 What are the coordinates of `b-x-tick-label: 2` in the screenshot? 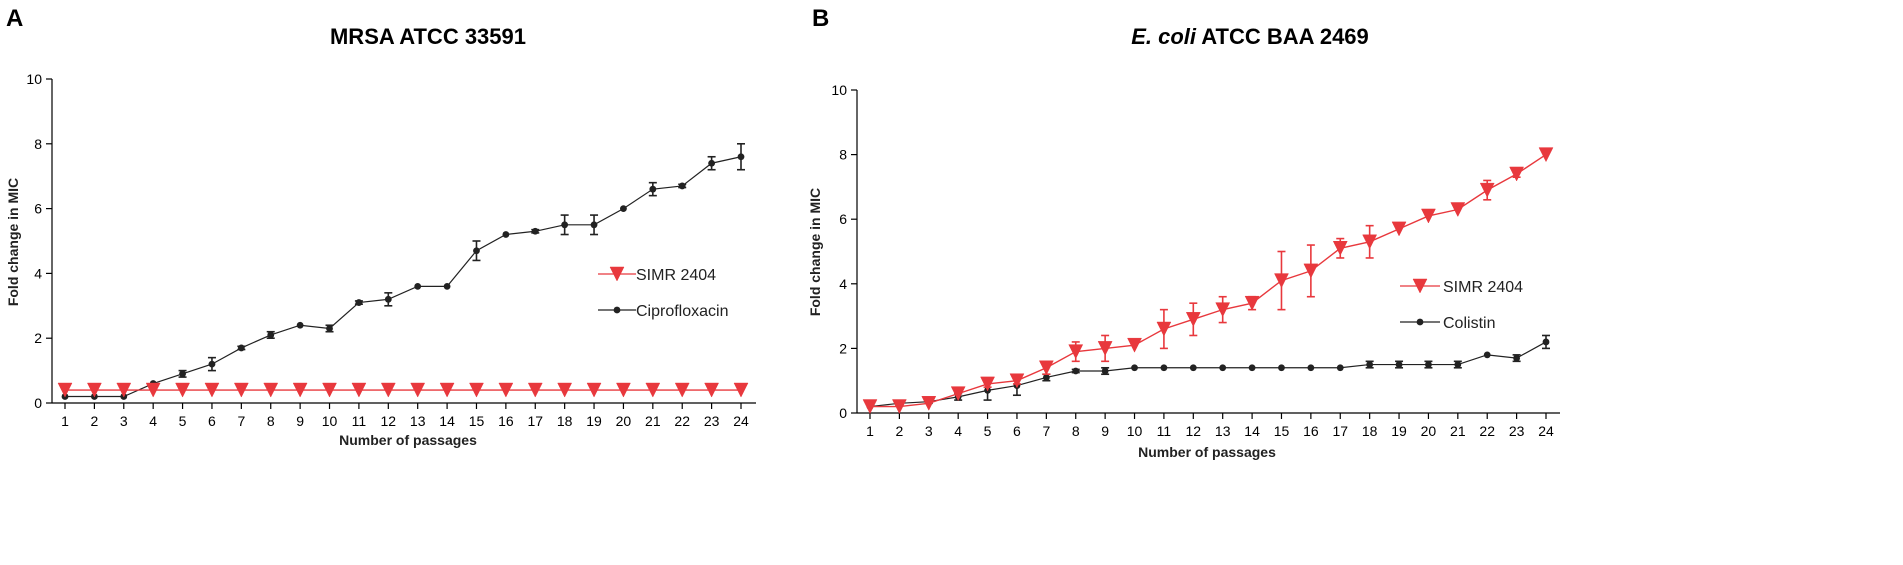 It's located at (899, 431).